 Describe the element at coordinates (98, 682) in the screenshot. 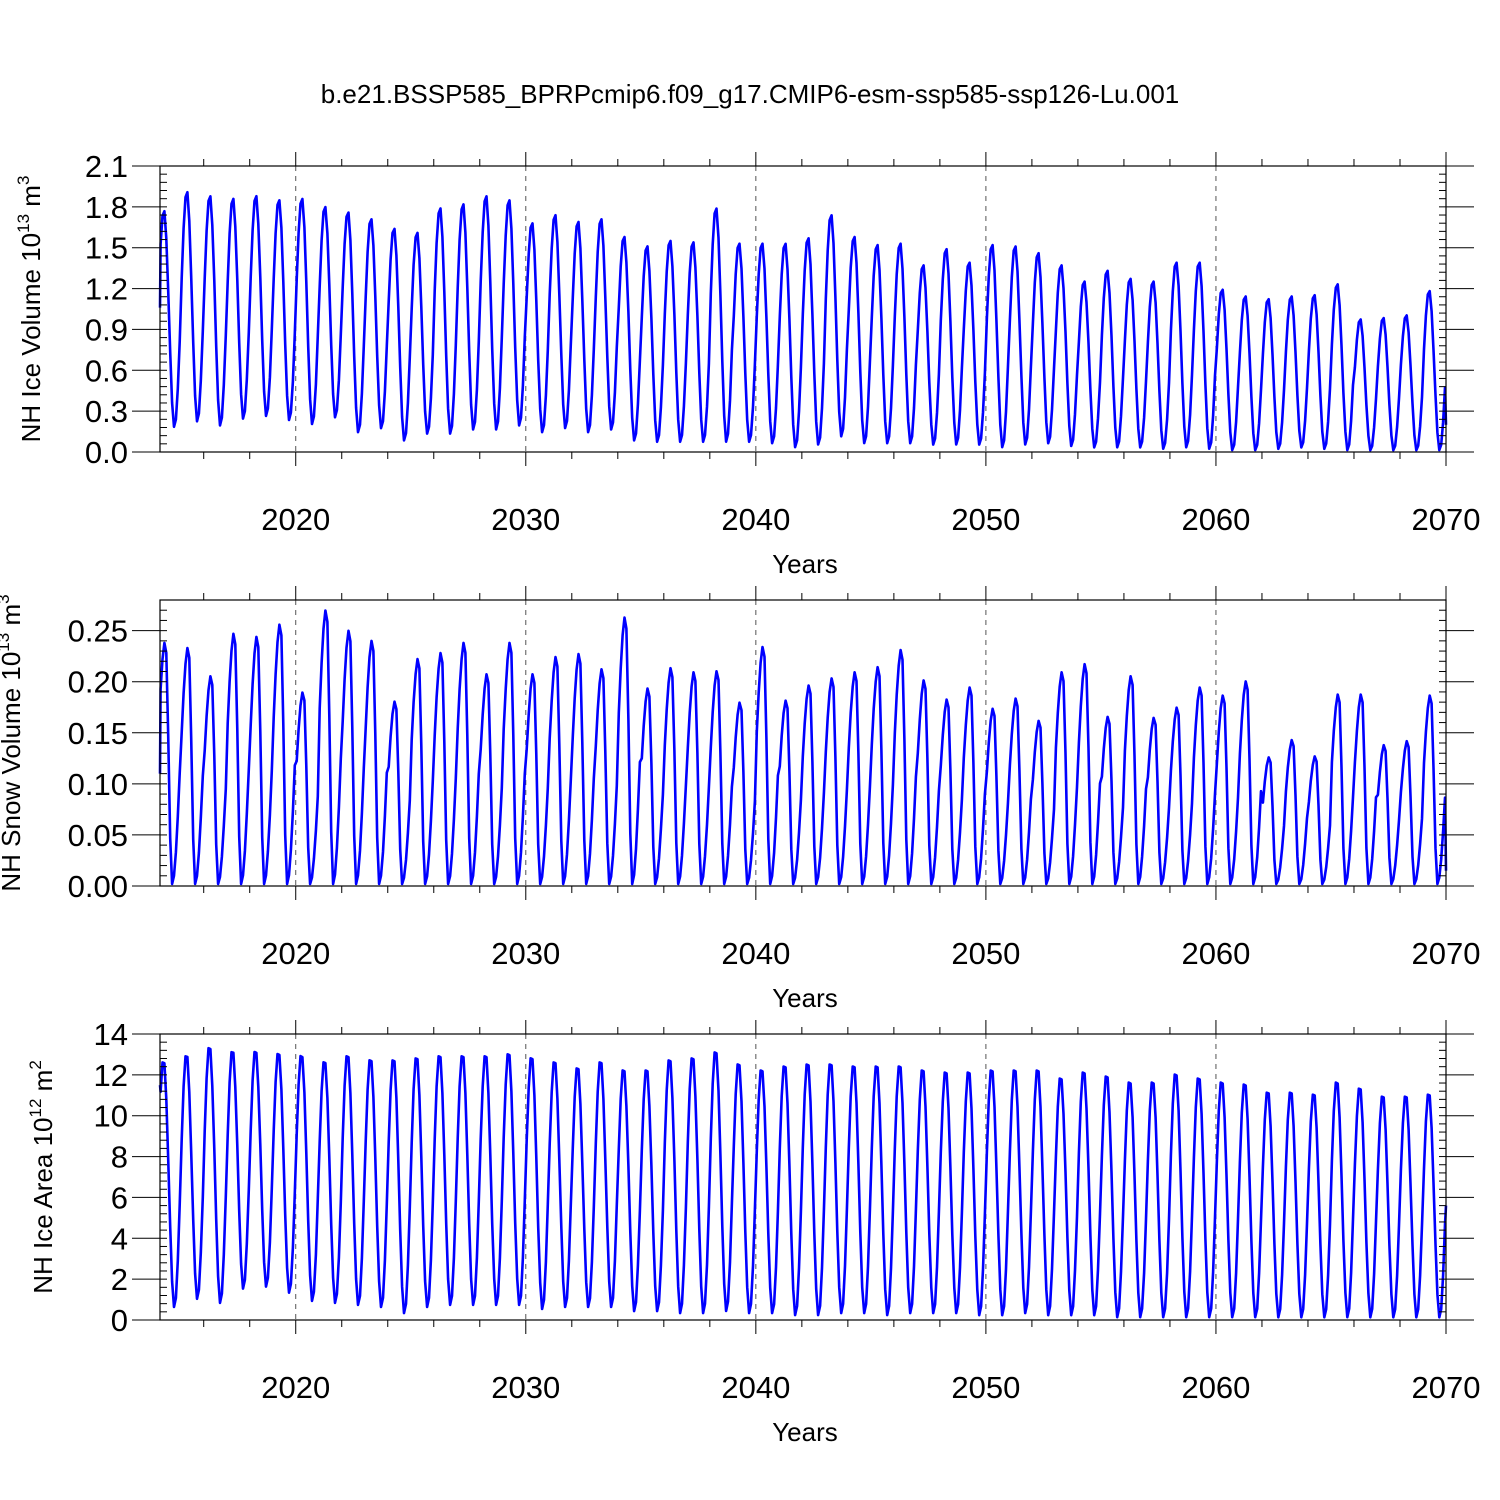

I see `y-tick-label: 0.20` at that location.